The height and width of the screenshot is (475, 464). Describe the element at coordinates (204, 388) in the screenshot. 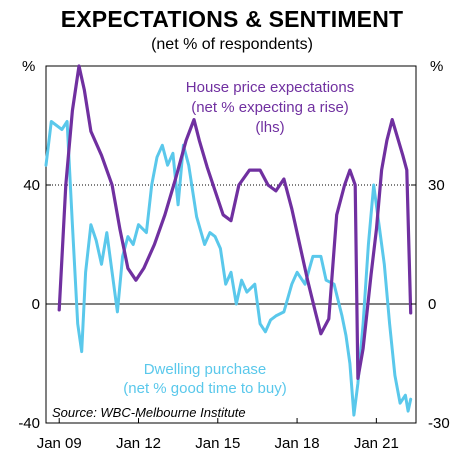

I see `series-label-line: (net % good time to buy)` at that location.